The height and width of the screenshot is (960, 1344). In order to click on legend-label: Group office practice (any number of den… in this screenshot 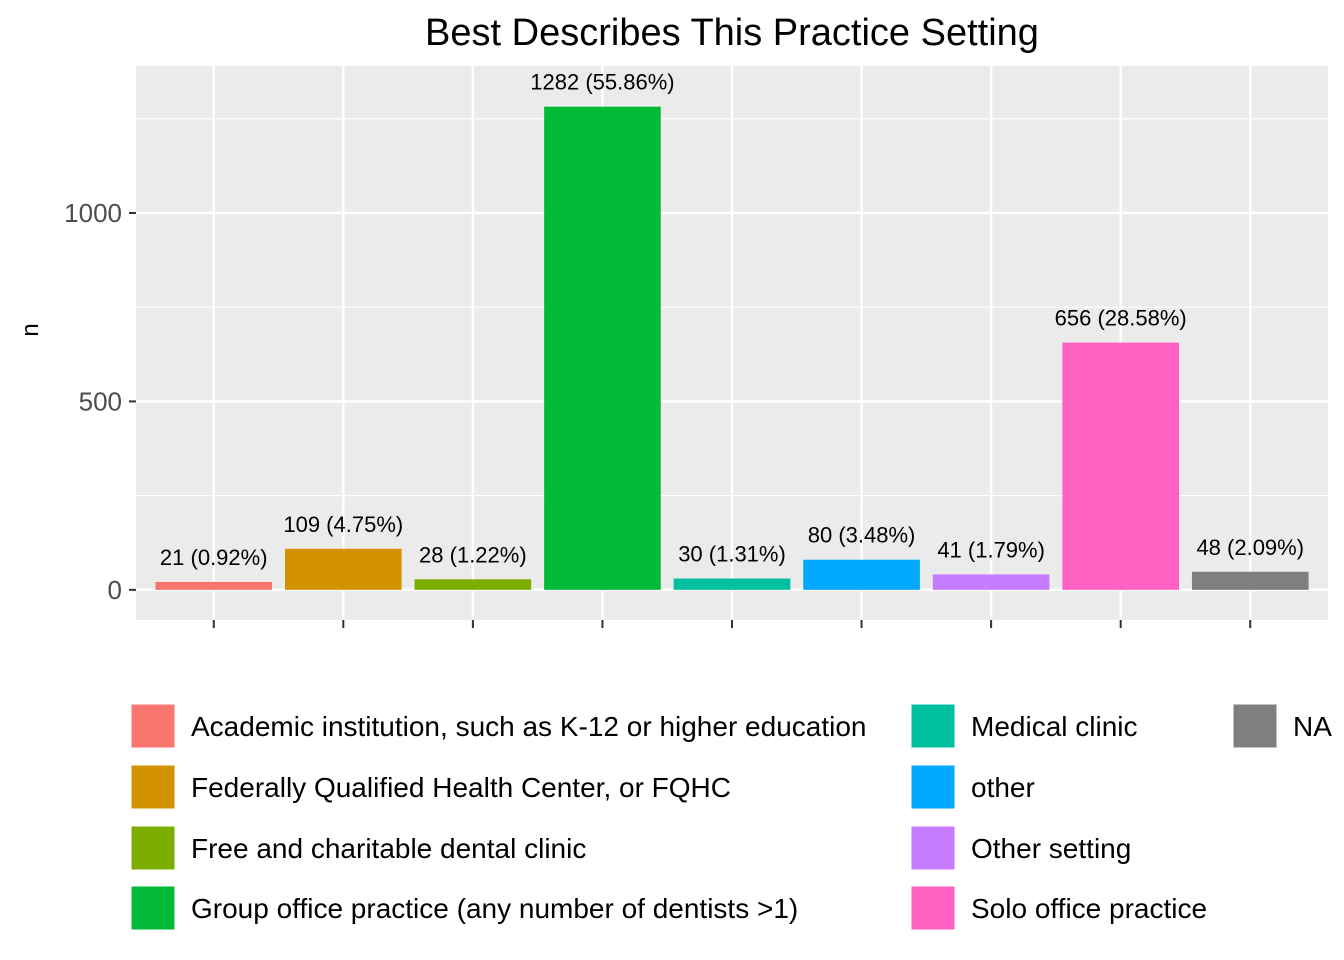, I will do `click(494, 908)`.